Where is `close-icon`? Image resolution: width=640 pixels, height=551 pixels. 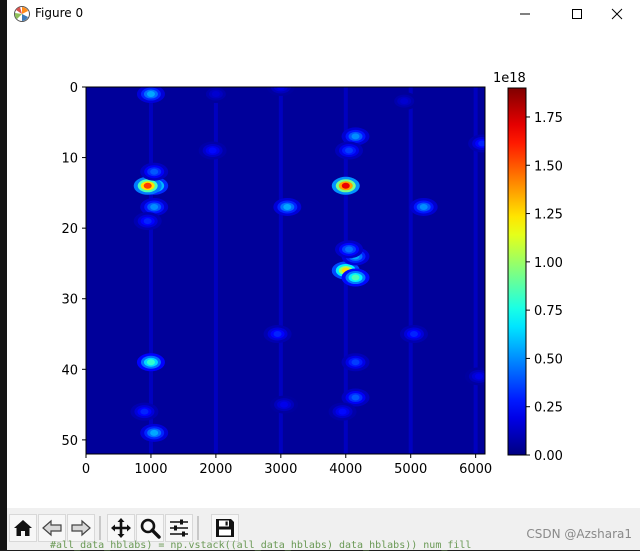 close-icon is located at coordinates (617, 14).